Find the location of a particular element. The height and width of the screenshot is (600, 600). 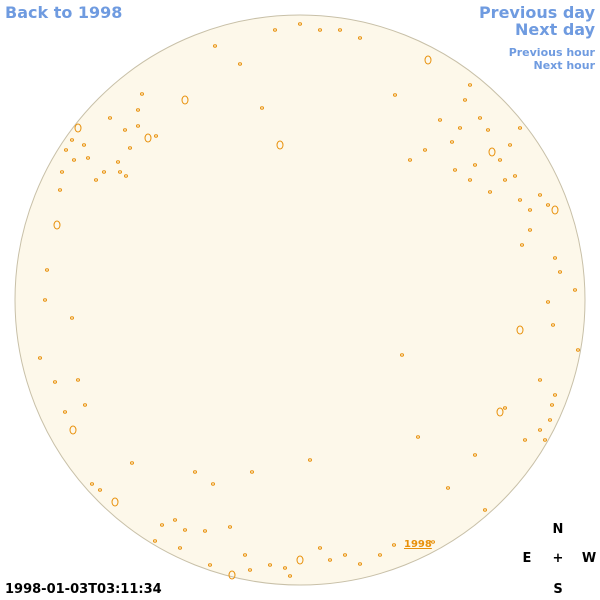

compass-west: W is located at coordinates (589, 558).